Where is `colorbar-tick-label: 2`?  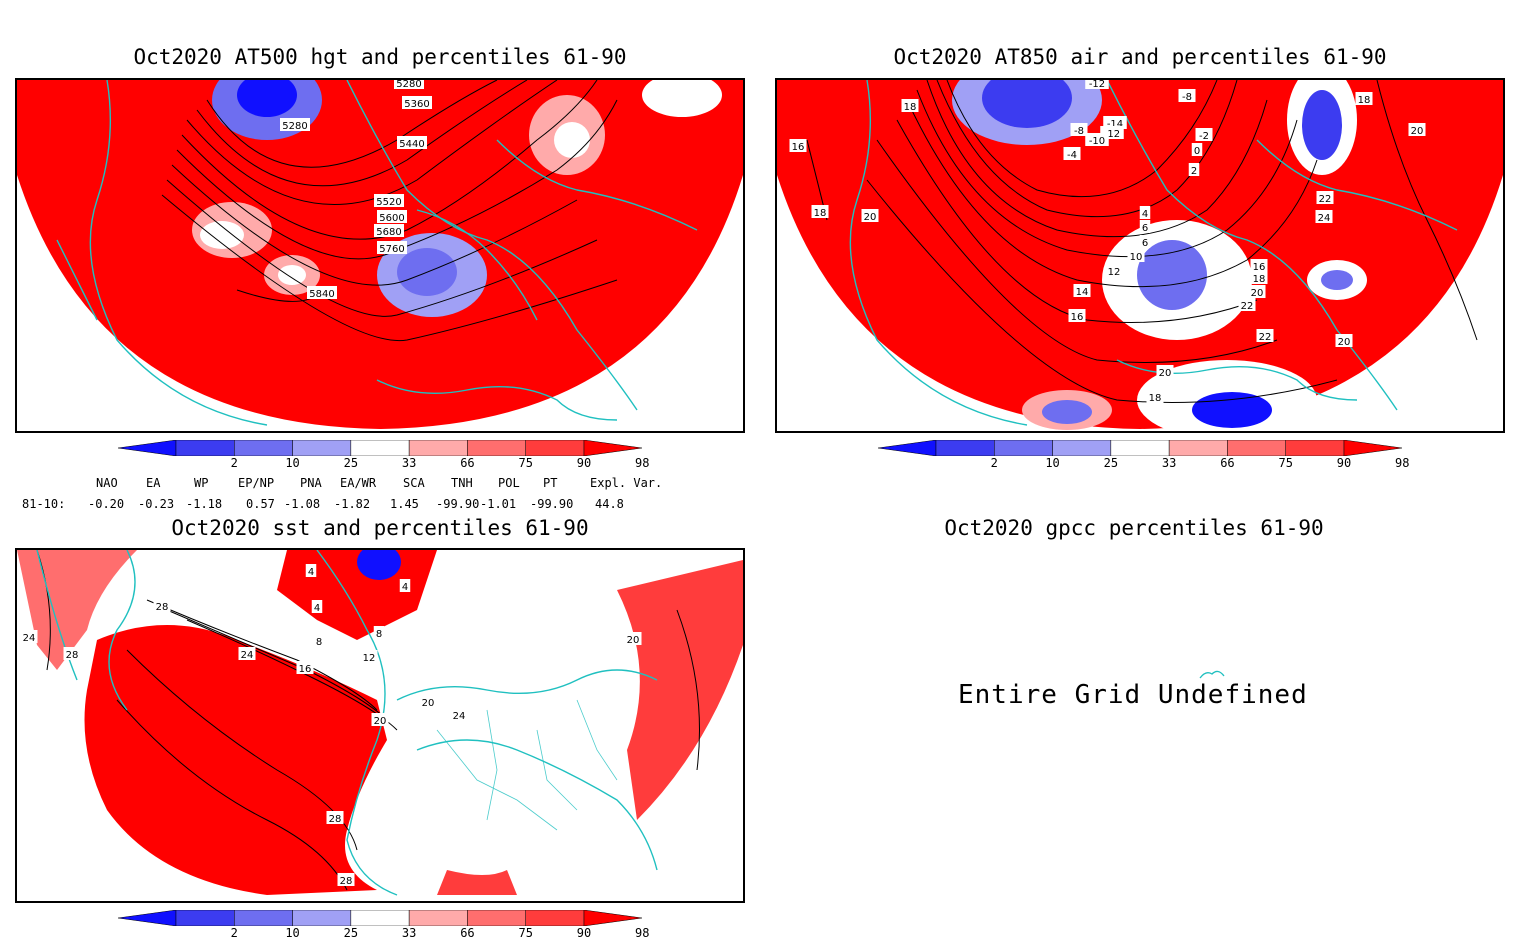
colorbar-tick-label: 2 is located at coordinates (994, 463).